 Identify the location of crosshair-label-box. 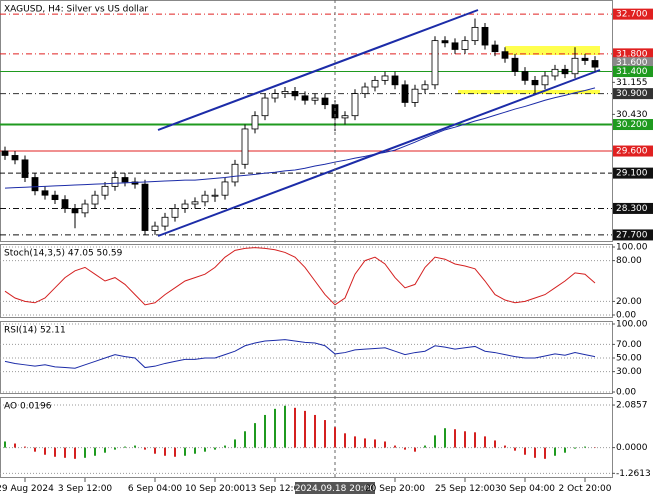
(335, 488).